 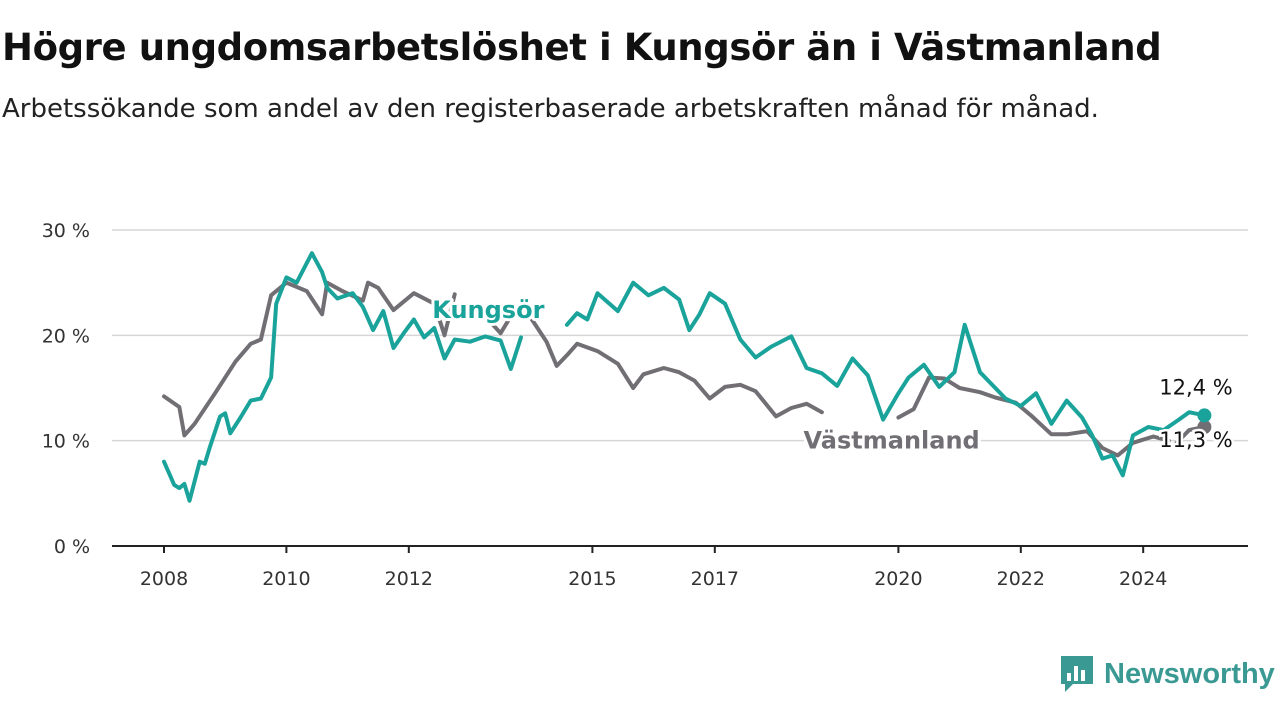 What do you see at coordinates (898, 579) in the screenshot?
I see `x-tick-label: 2020` at bounding box center [898, 579].